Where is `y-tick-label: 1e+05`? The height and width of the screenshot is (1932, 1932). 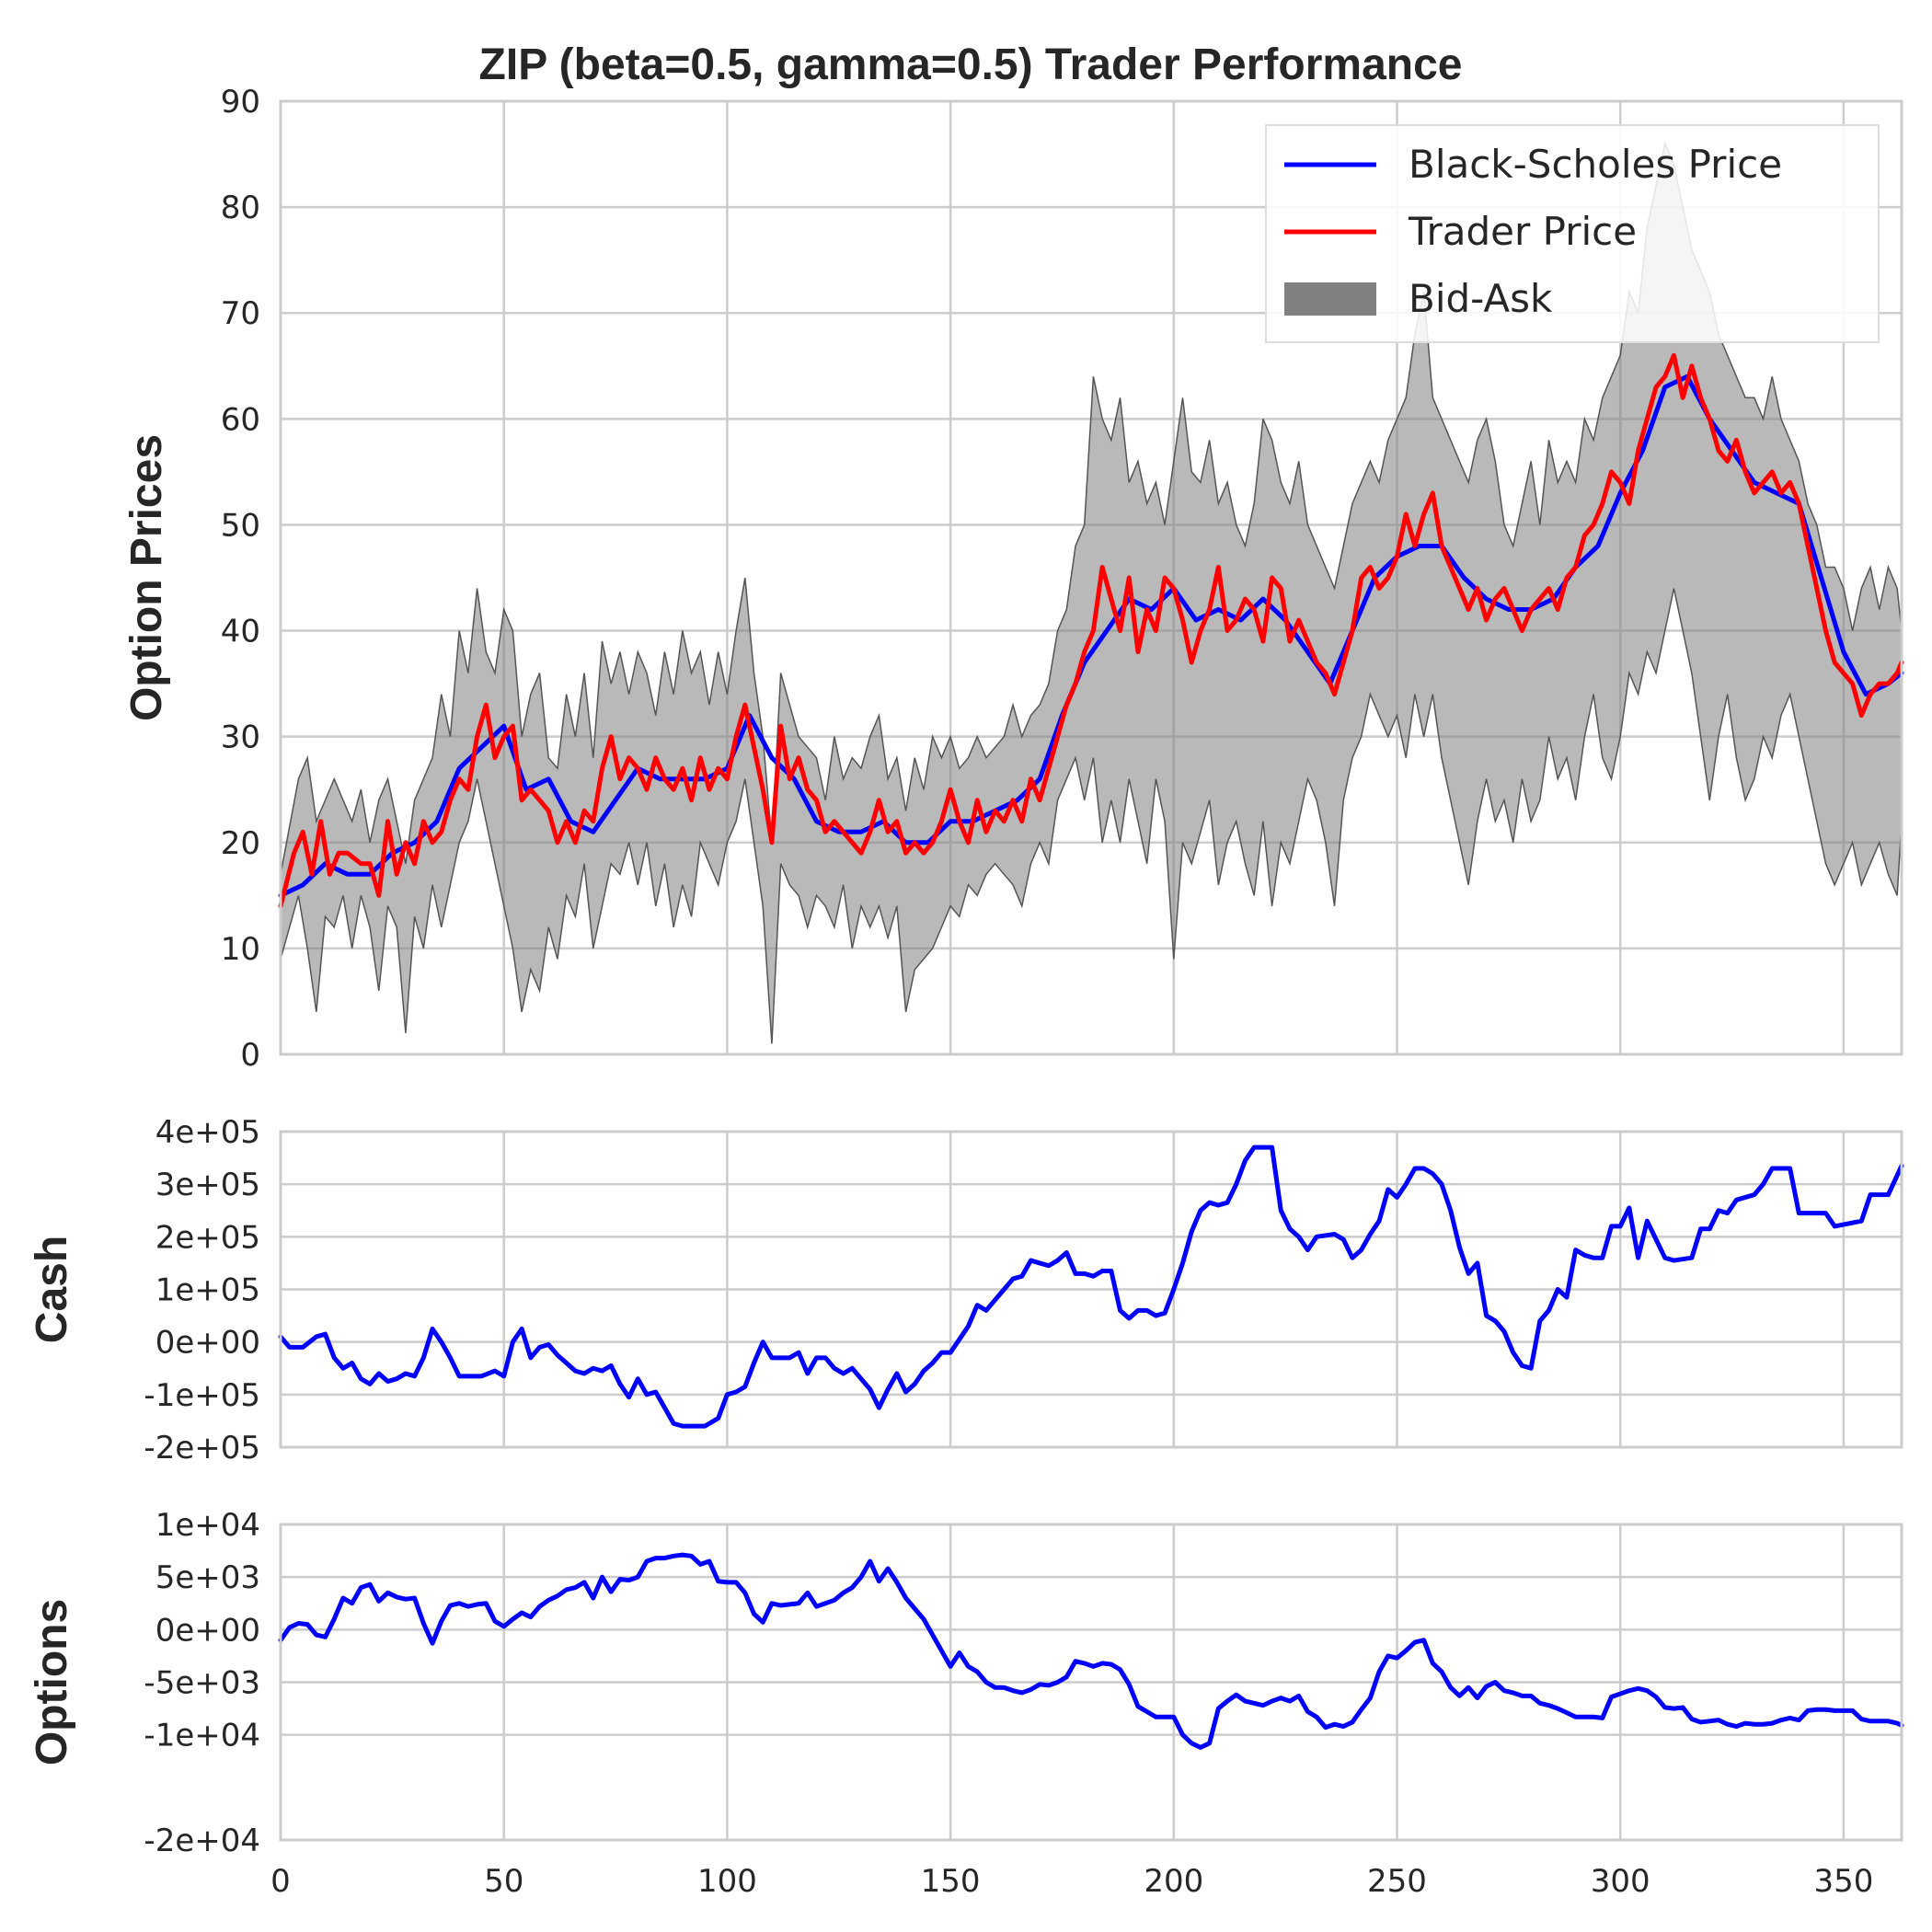
y-tick-label: 1e+05 is located at coordinates (207, 1290).